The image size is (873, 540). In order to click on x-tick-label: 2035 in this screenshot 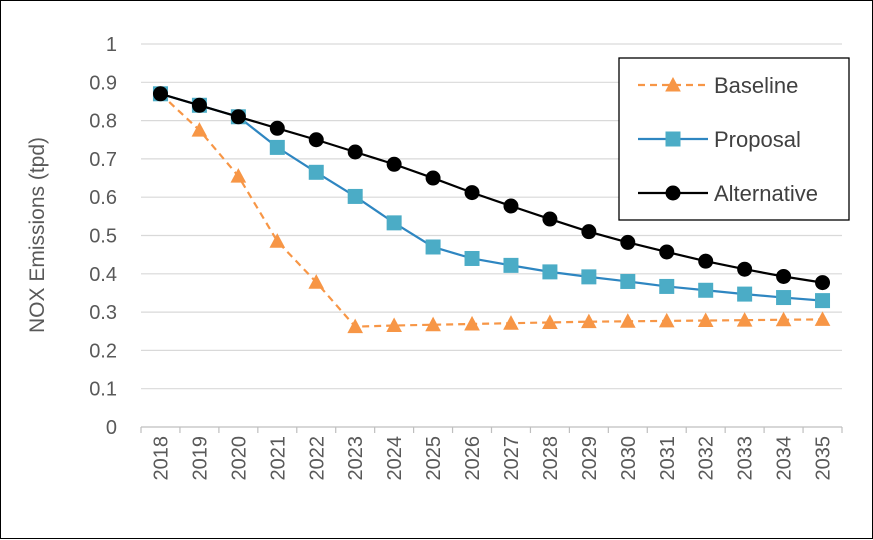, I will do `click(824, 458)`.